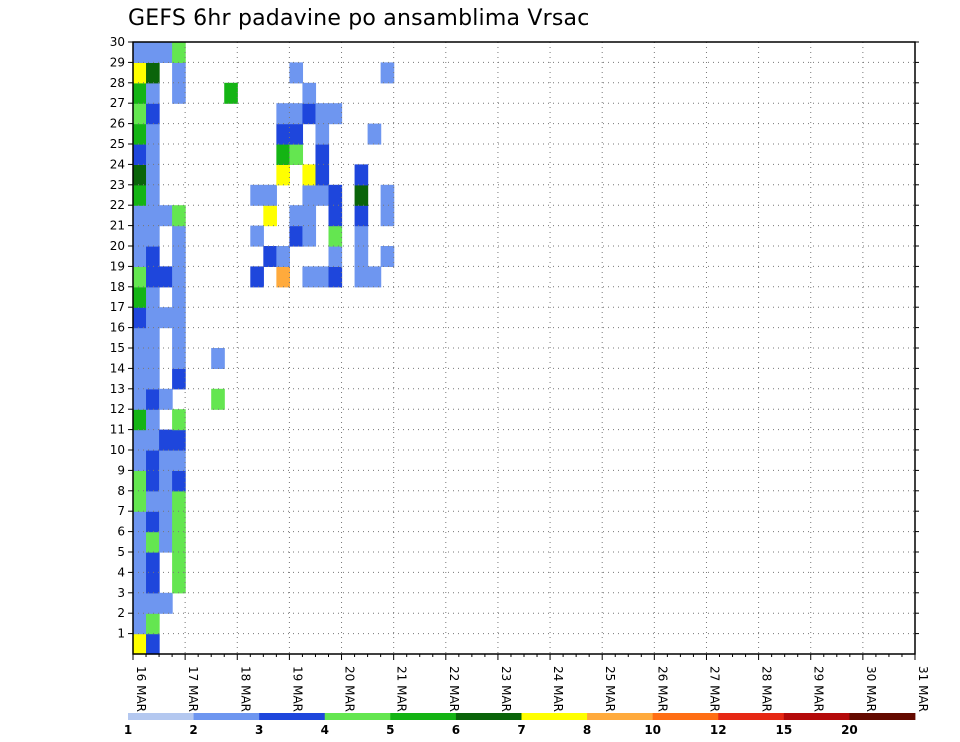 Image resolution: width=960 pixels, height=742 pixels. What do you see at coordinates (714, 689) in the screenshot?
I see `x-tick-label: 27 MAR` at bounding box center [714, 689].